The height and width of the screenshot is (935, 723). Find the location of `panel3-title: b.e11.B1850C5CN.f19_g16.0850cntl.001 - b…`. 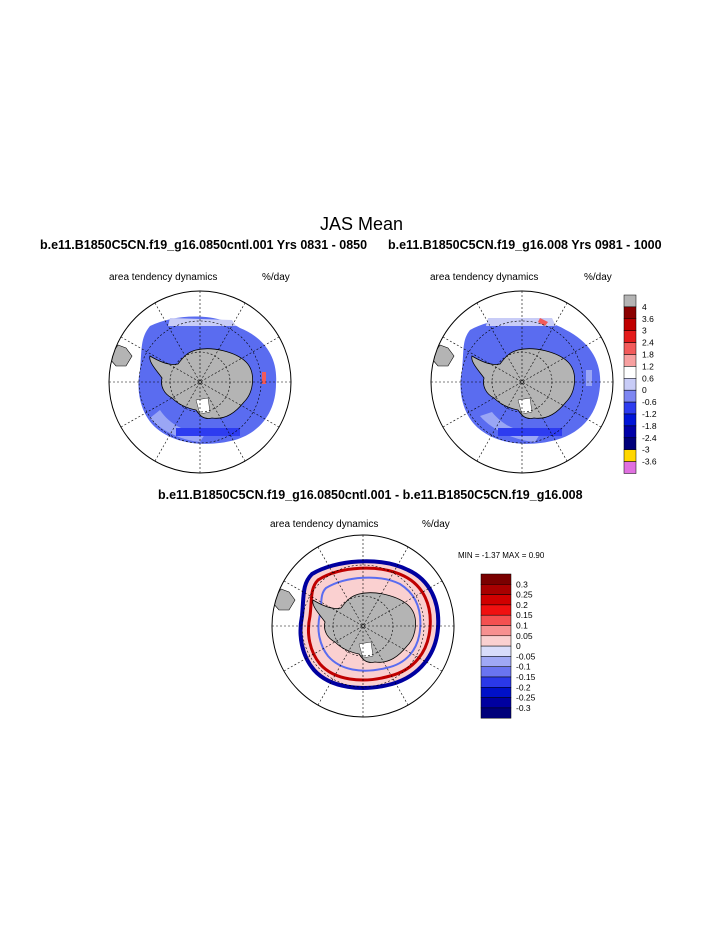

panel3-title: b.e11.B1850C5CN.f19_g16.0850cntl.001 - b… is located at coordinates (370, 495).